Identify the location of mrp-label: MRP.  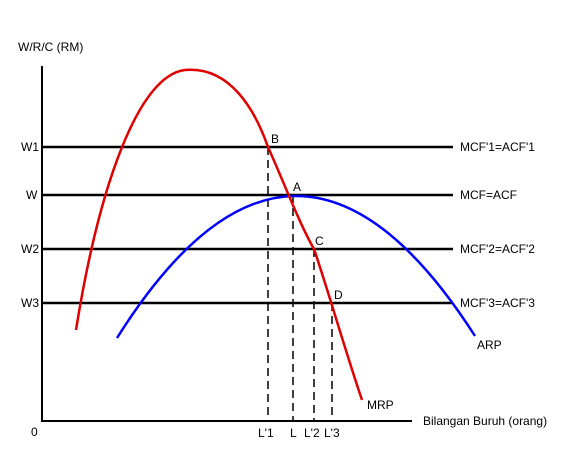
(380, 405).